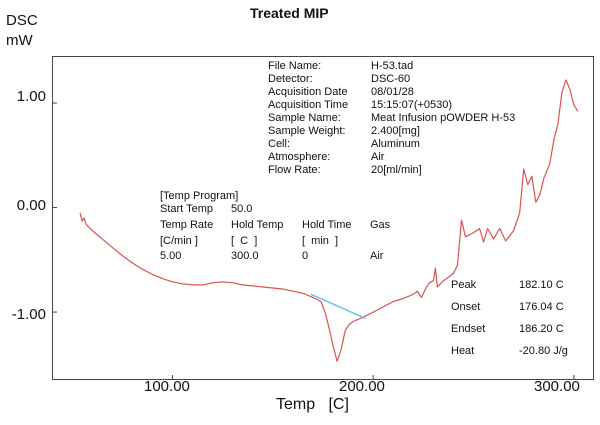  Describe the element at coordinates (377, 256) in the screenshot. I see `temp-program-cell: Air` at that location.